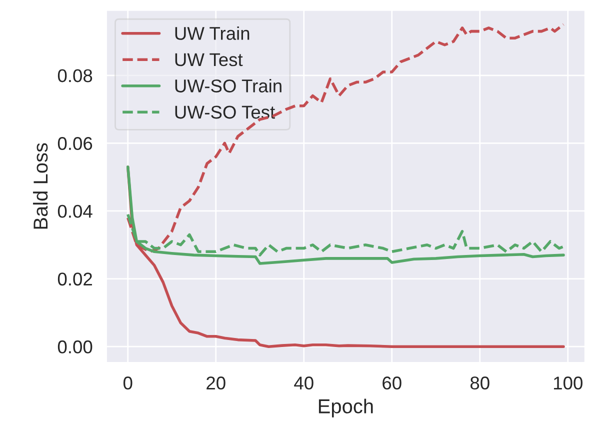 Image resolution: width=596 pixels, height=433 pixels. I want to click on y-tick-label: 0.00, so click(75, 347).